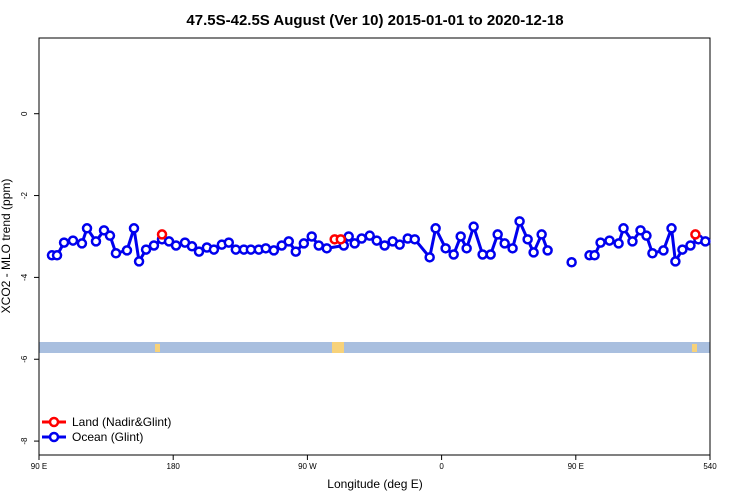 The image size is (750, 500). I want to click on y-tick-label: -8, so click(24, 441).